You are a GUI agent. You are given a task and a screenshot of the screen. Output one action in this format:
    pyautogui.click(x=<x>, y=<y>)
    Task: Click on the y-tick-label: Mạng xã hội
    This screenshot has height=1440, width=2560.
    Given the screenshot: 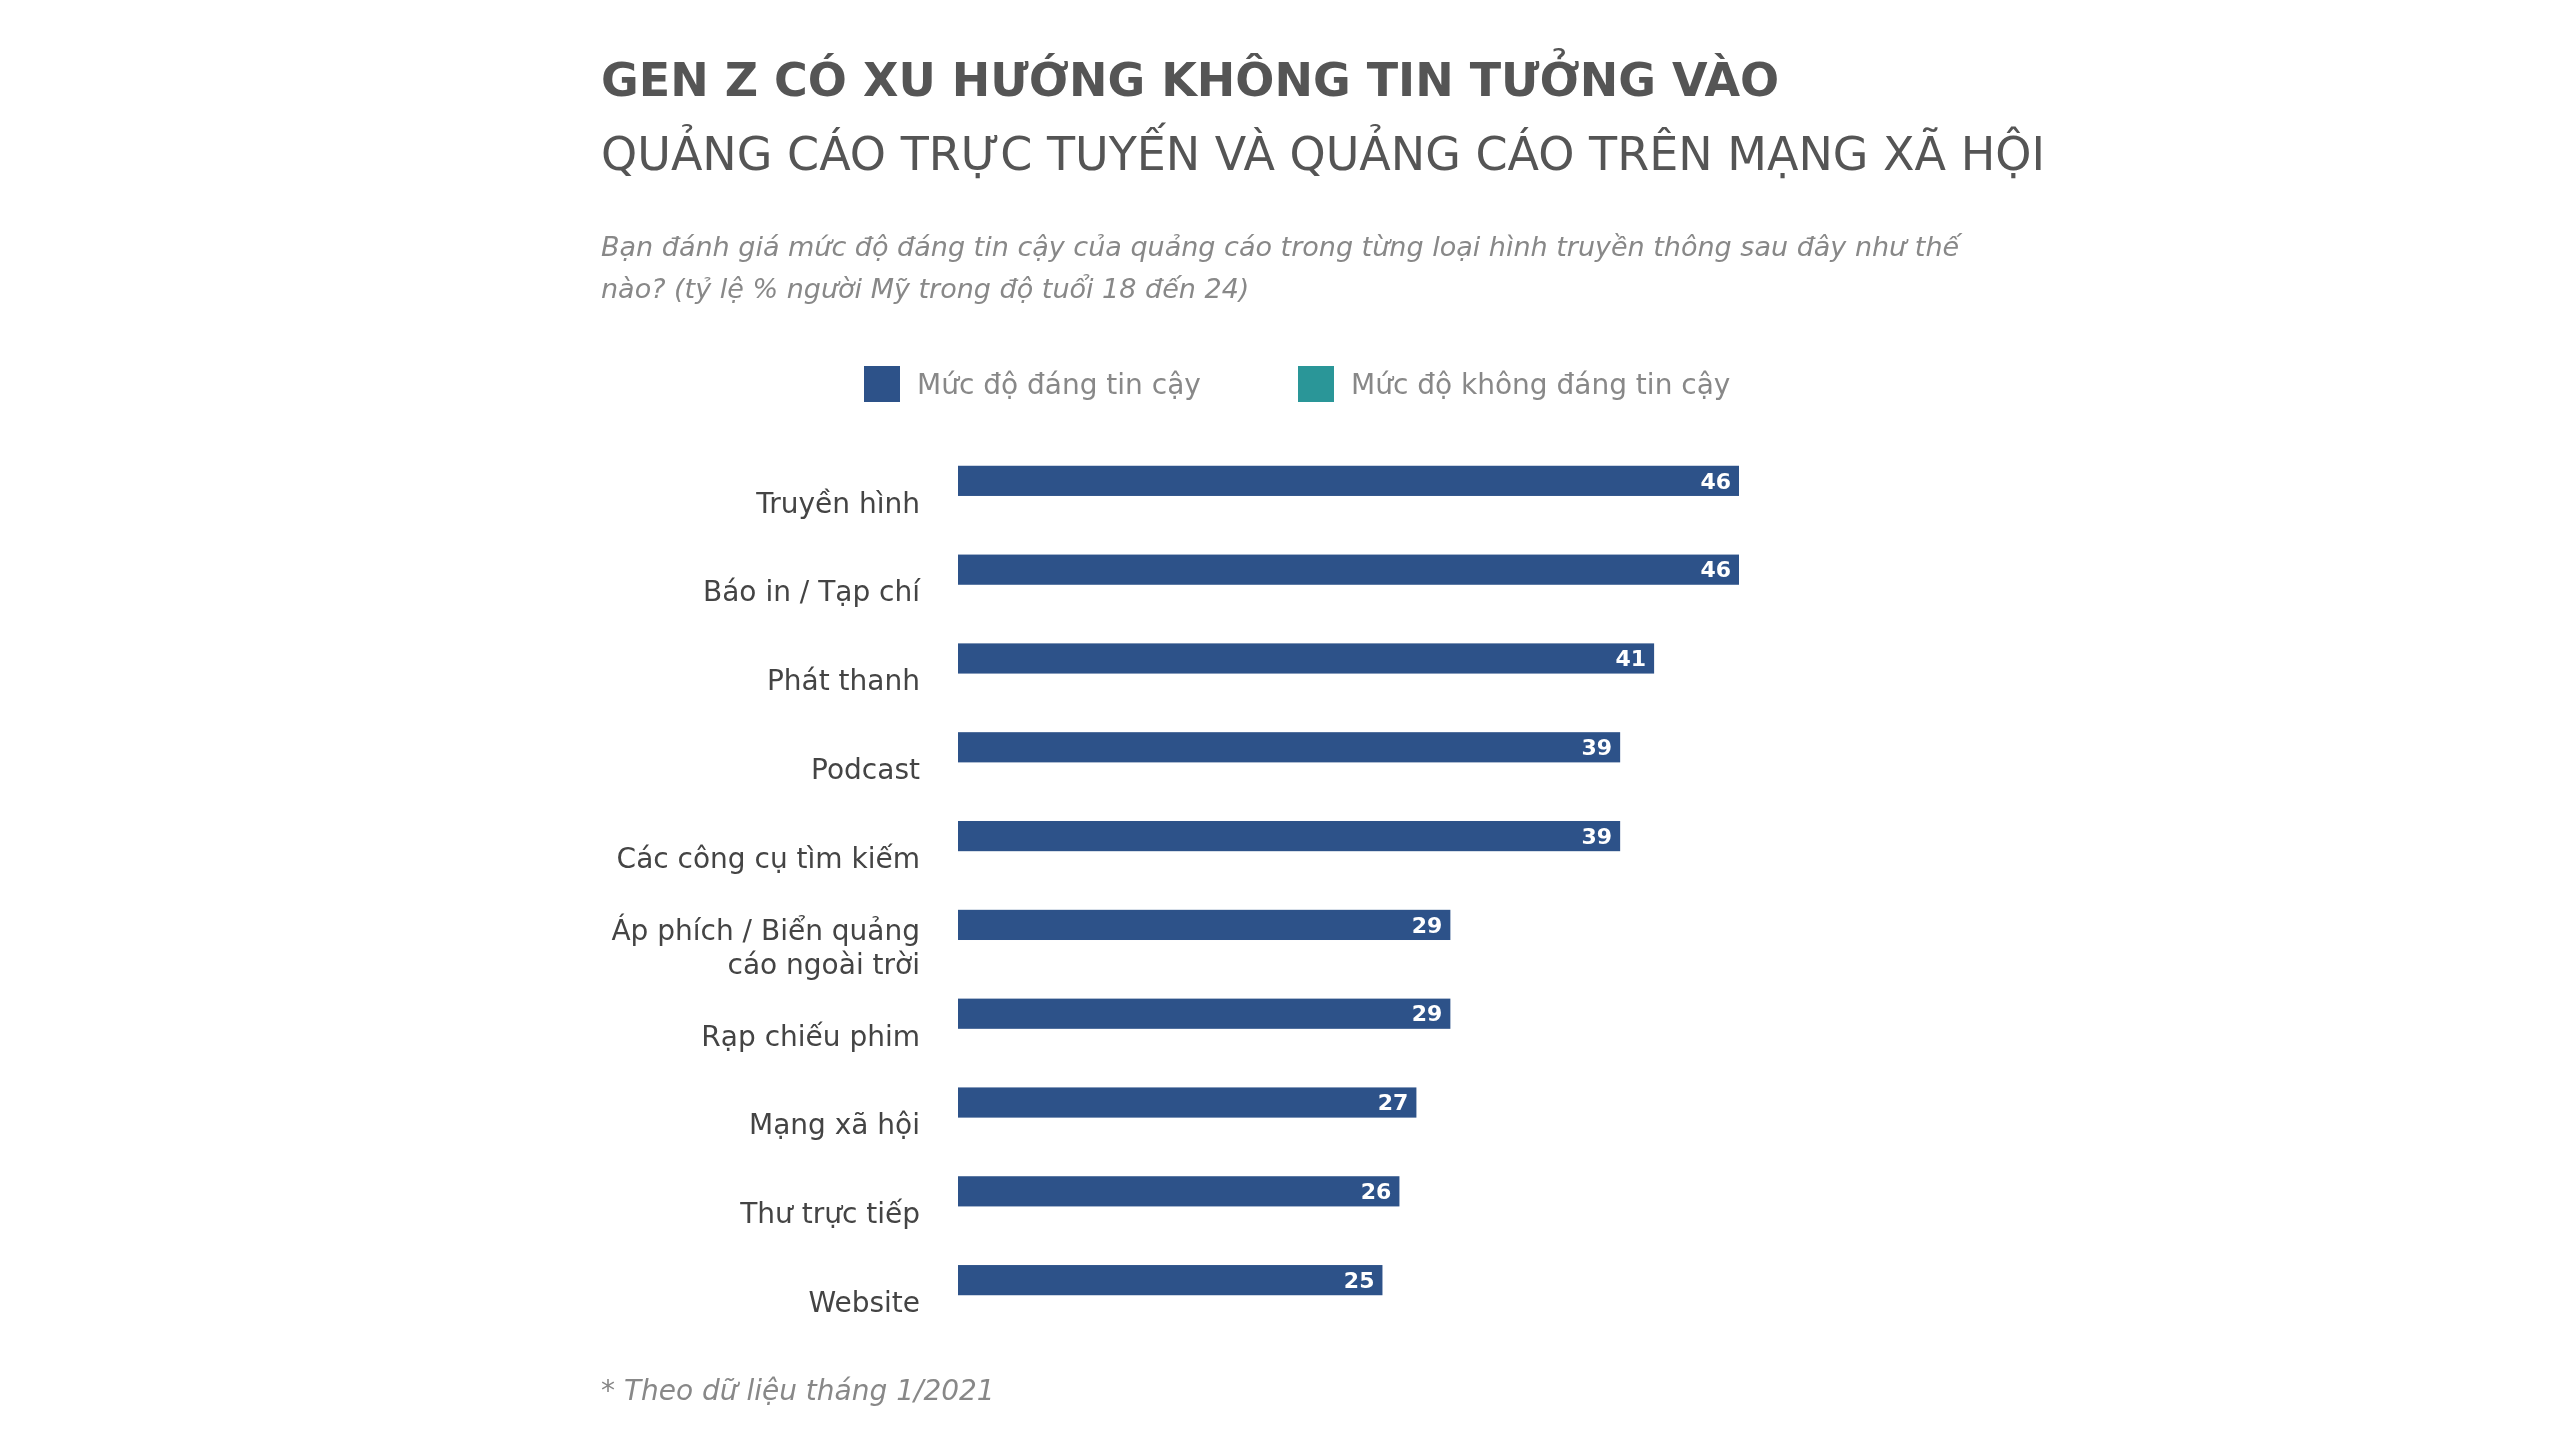 What is the action you would take?
    pyautogui.click(x=834, y=1125)
    